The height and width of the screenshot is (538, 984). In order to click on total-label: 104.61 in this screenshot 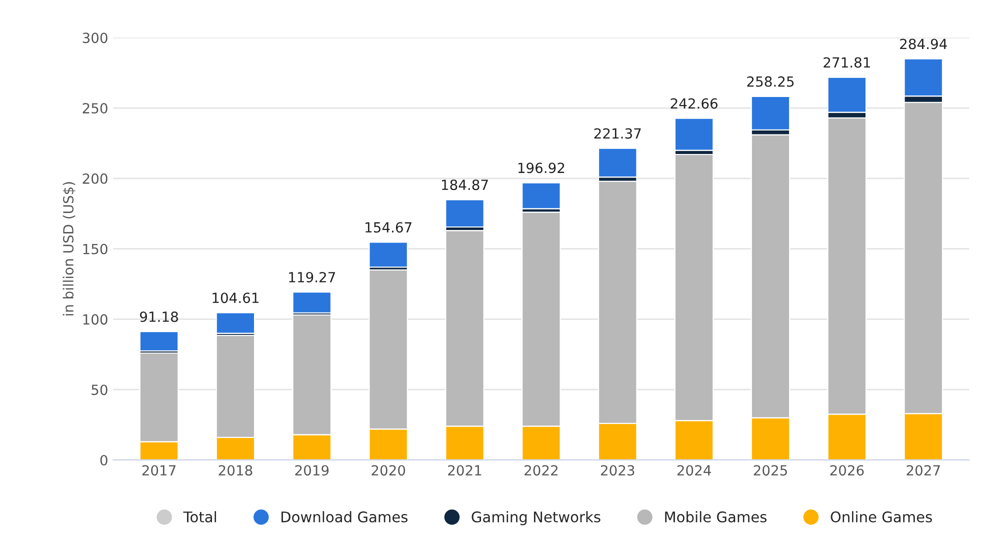, I will do `click(235, 298)`.